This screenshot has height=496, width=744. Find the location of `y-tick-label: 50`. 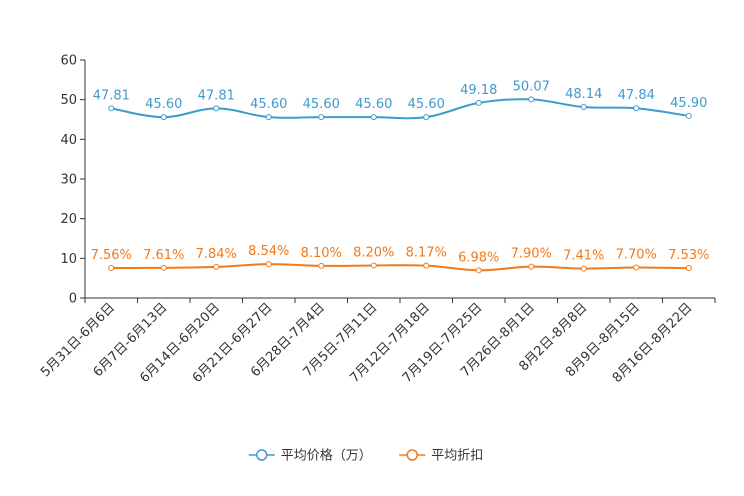

y-tick-label: 50 is located at coordinates (68, 100).